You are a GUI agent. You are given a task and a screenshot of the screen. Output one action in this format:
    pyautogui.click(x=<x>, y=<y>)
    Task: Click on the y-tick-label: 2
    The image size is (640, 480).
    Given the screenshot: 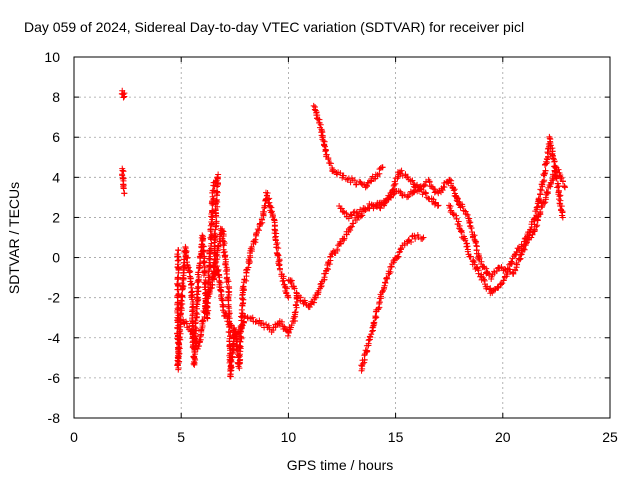 What is the action you would take?
    pyautogui.click(x=56, y=217)
    